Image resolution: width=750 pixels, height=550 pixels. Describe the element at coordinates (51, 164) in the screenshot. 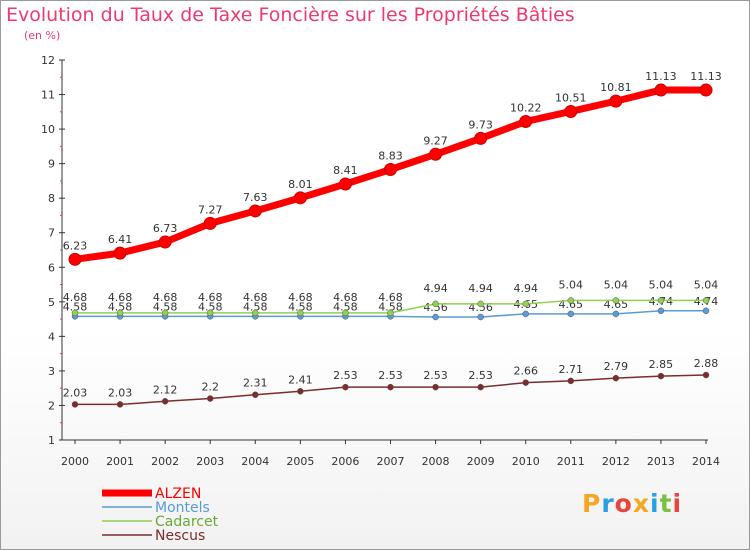

I see `y-tick-label: 9` at that location.